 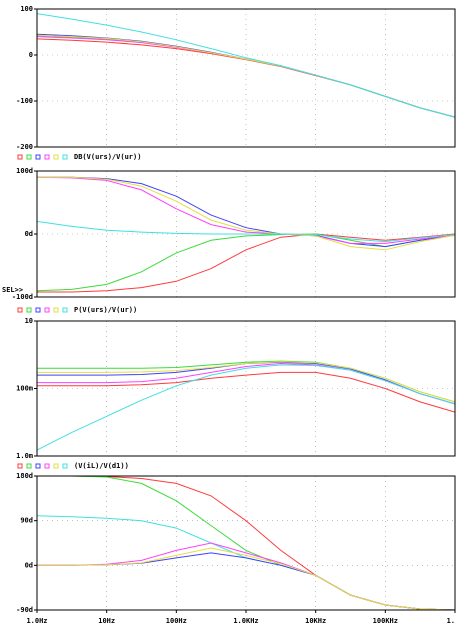 I want to click on x-tick-label: 10Hz, so click(x=106, y=621).